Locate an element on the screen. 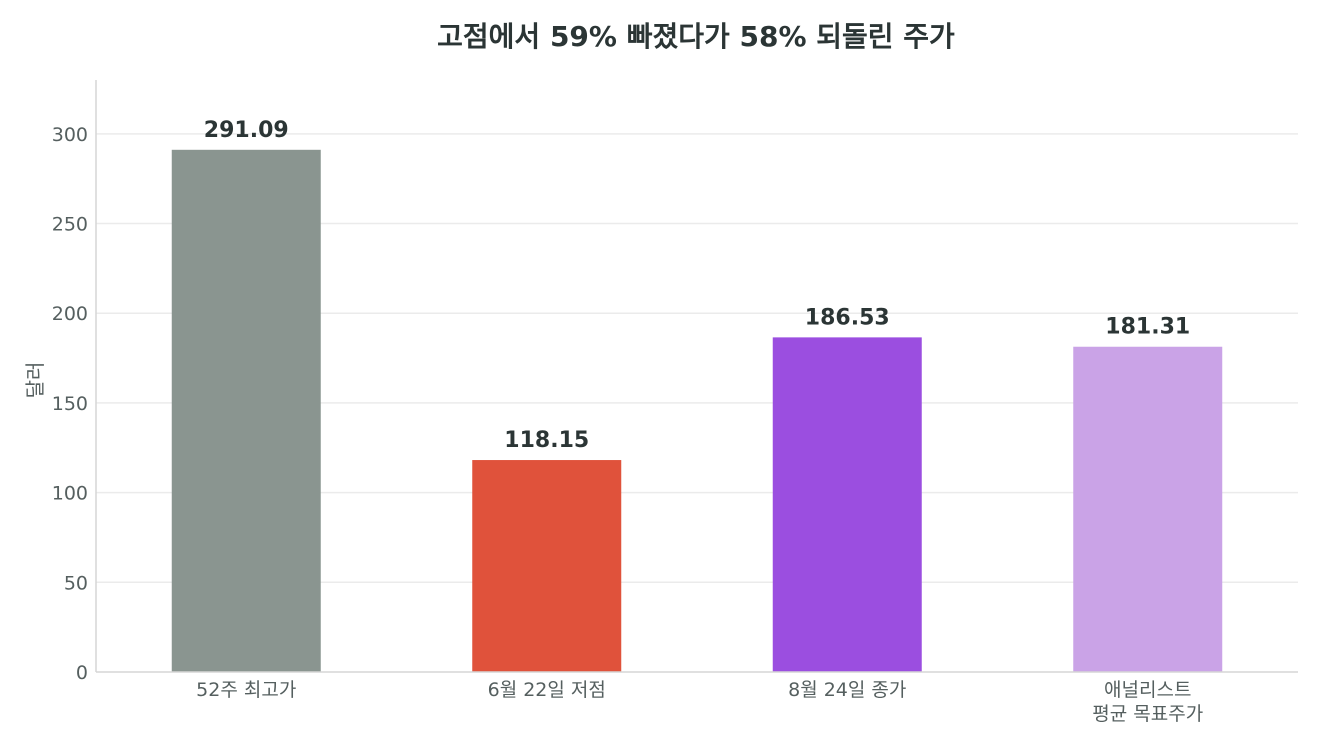 The height and width of the screenshot is (750, 1320). y-tick-label: 300 is located at coordinates (70, 135).